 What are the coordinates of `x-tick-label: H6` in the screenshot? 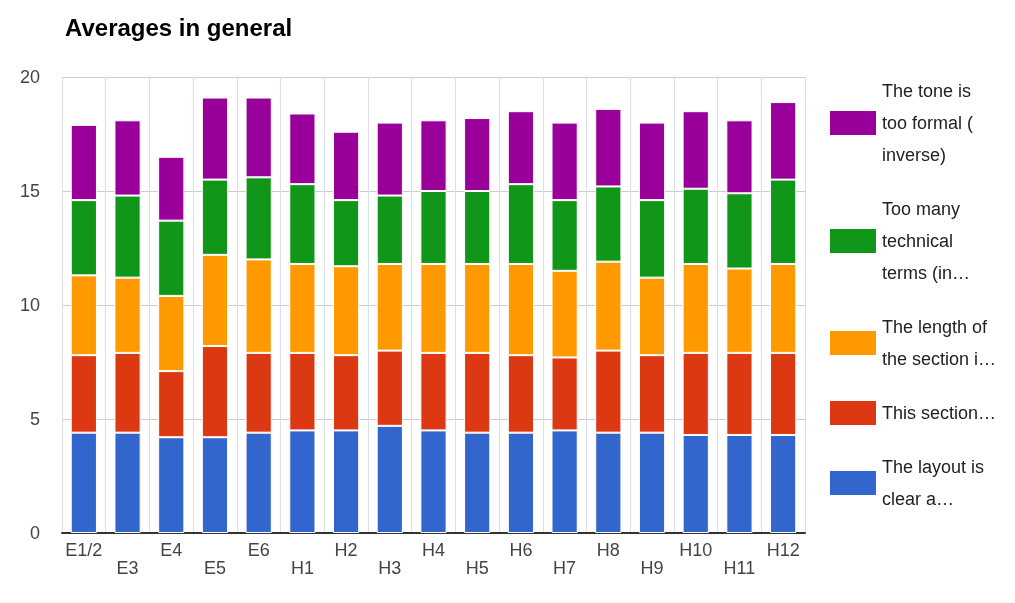 It's located at (521, 550).